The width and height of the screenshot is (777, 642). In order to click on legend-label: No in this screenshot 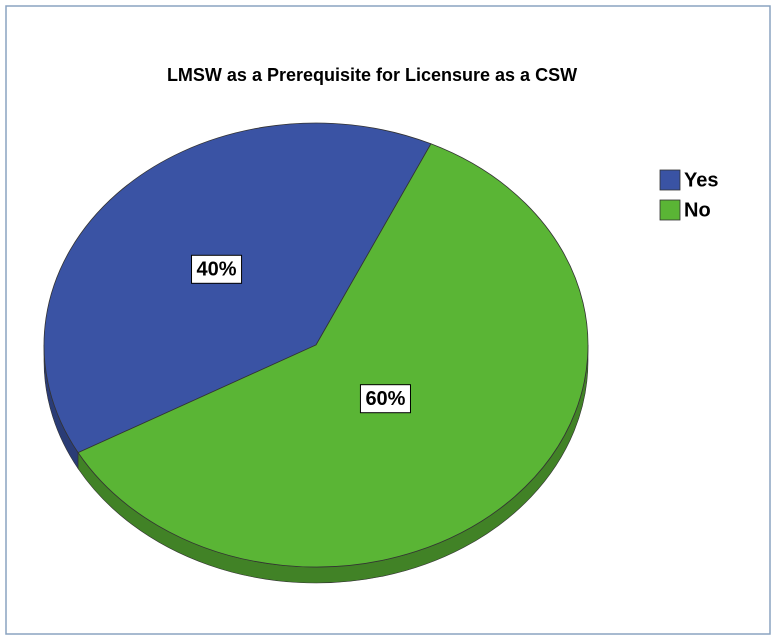, I will do `click(697, 210)`.